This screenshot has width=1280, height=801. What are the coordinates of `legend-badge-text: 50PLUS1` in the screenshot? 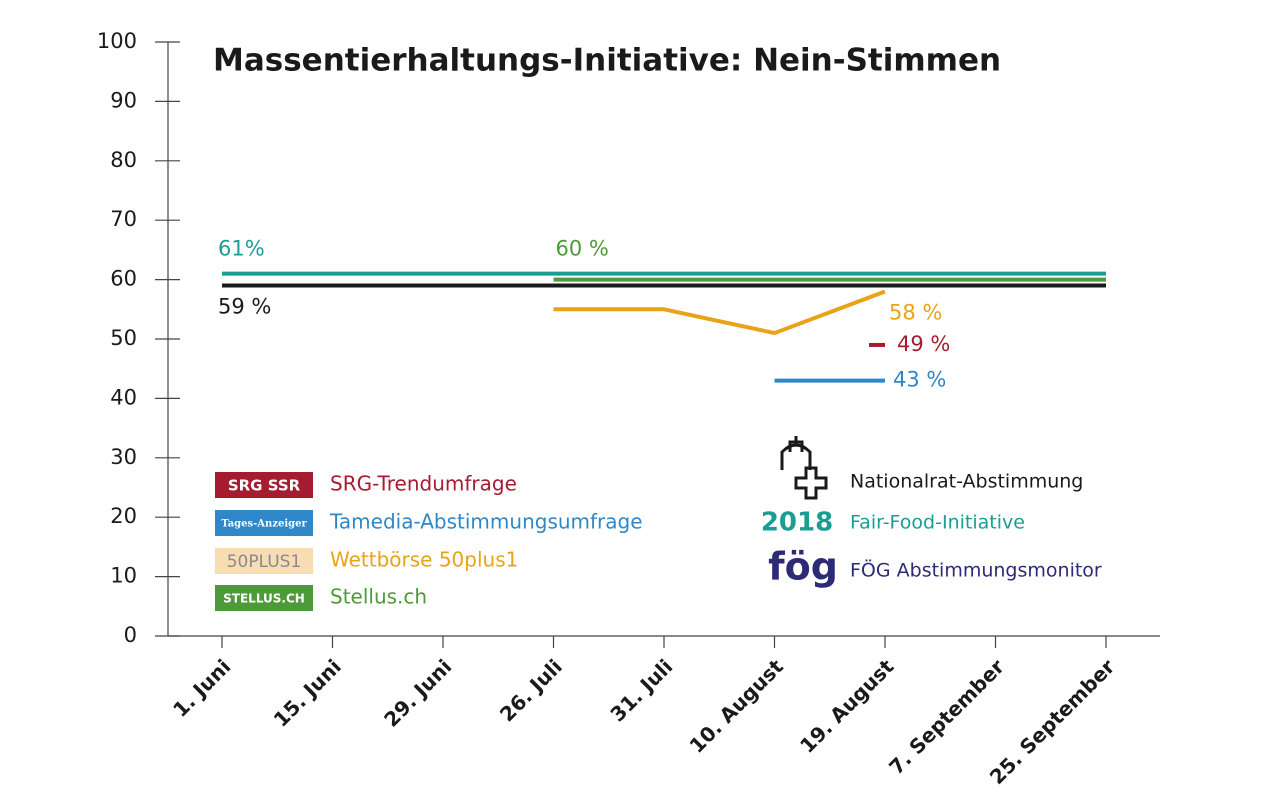 It's located at (264, 562).